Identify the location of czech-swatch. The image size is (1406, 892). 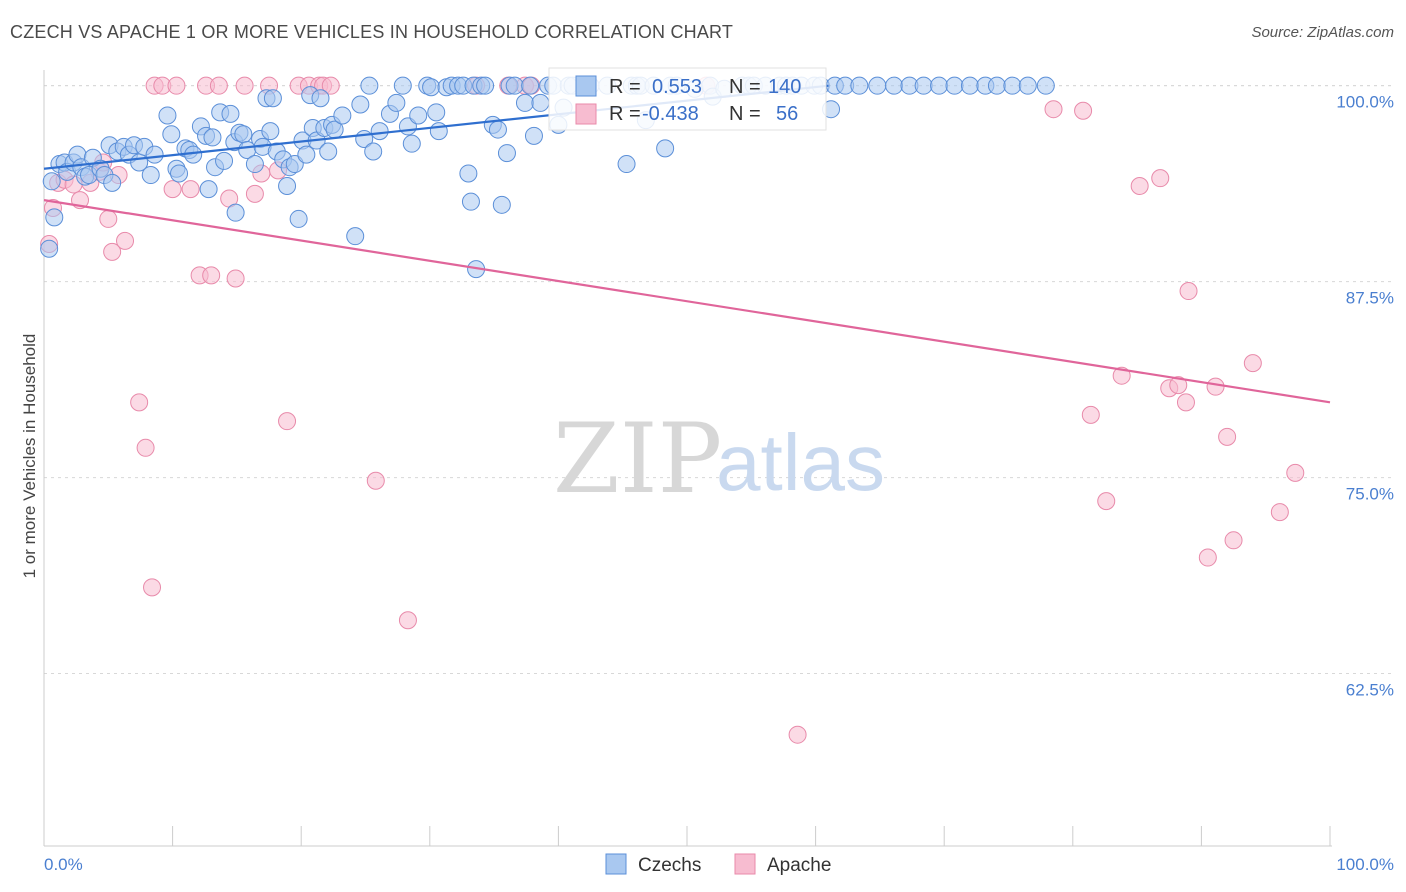
(586, 86).